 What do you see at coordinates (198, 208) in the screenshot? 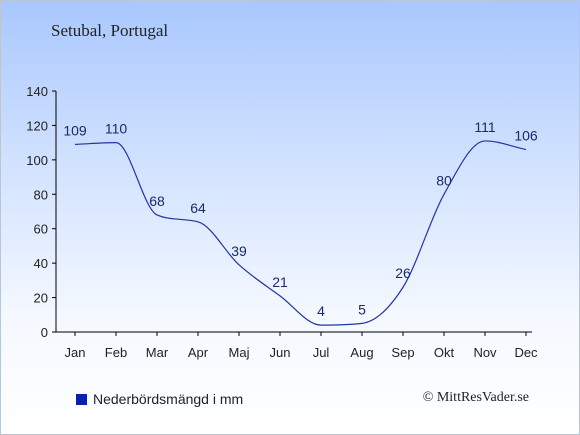
I see `data-label: 64` at bounding box center [198, 208].